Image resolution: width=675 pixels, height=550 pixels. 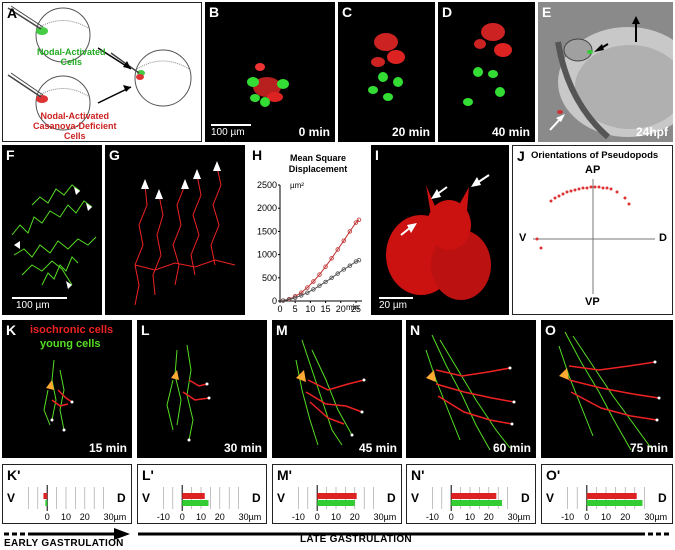 I want to click on panel-k: K isochronic cells young cells 15 min, so click(x=67, y=389).